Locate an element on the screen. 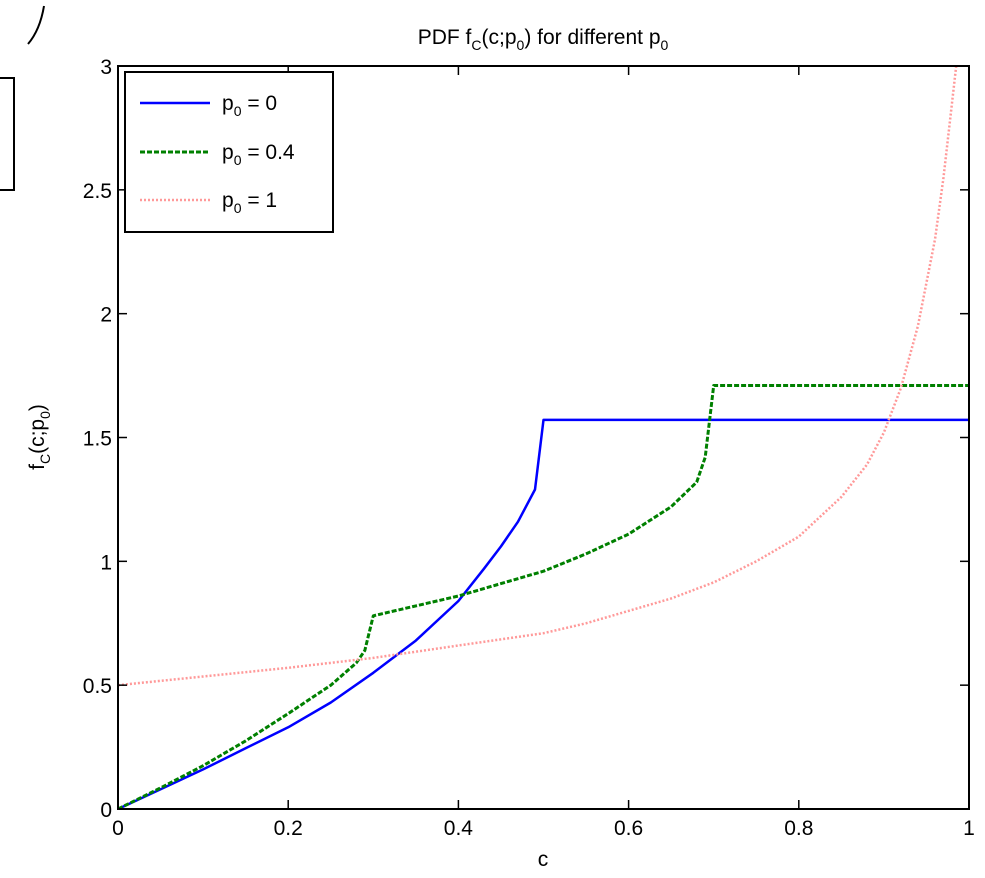 The image size is (985, 878). y-tick-label: 3 is located at coordinates (106, 67).